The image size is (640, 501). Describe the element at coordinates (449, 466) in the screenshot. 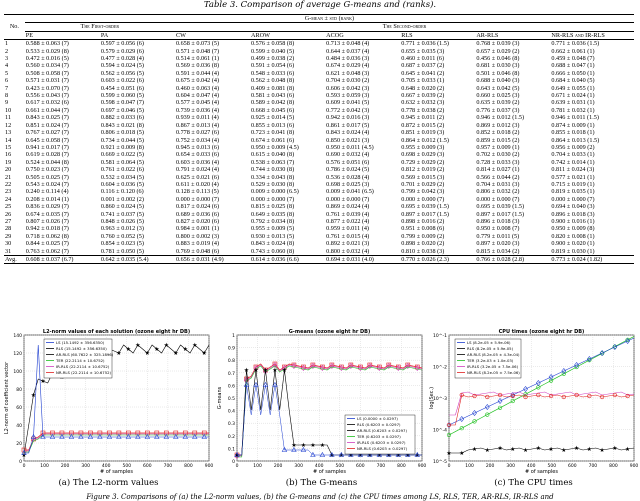

I see `x-tick-label: 0` at that location.